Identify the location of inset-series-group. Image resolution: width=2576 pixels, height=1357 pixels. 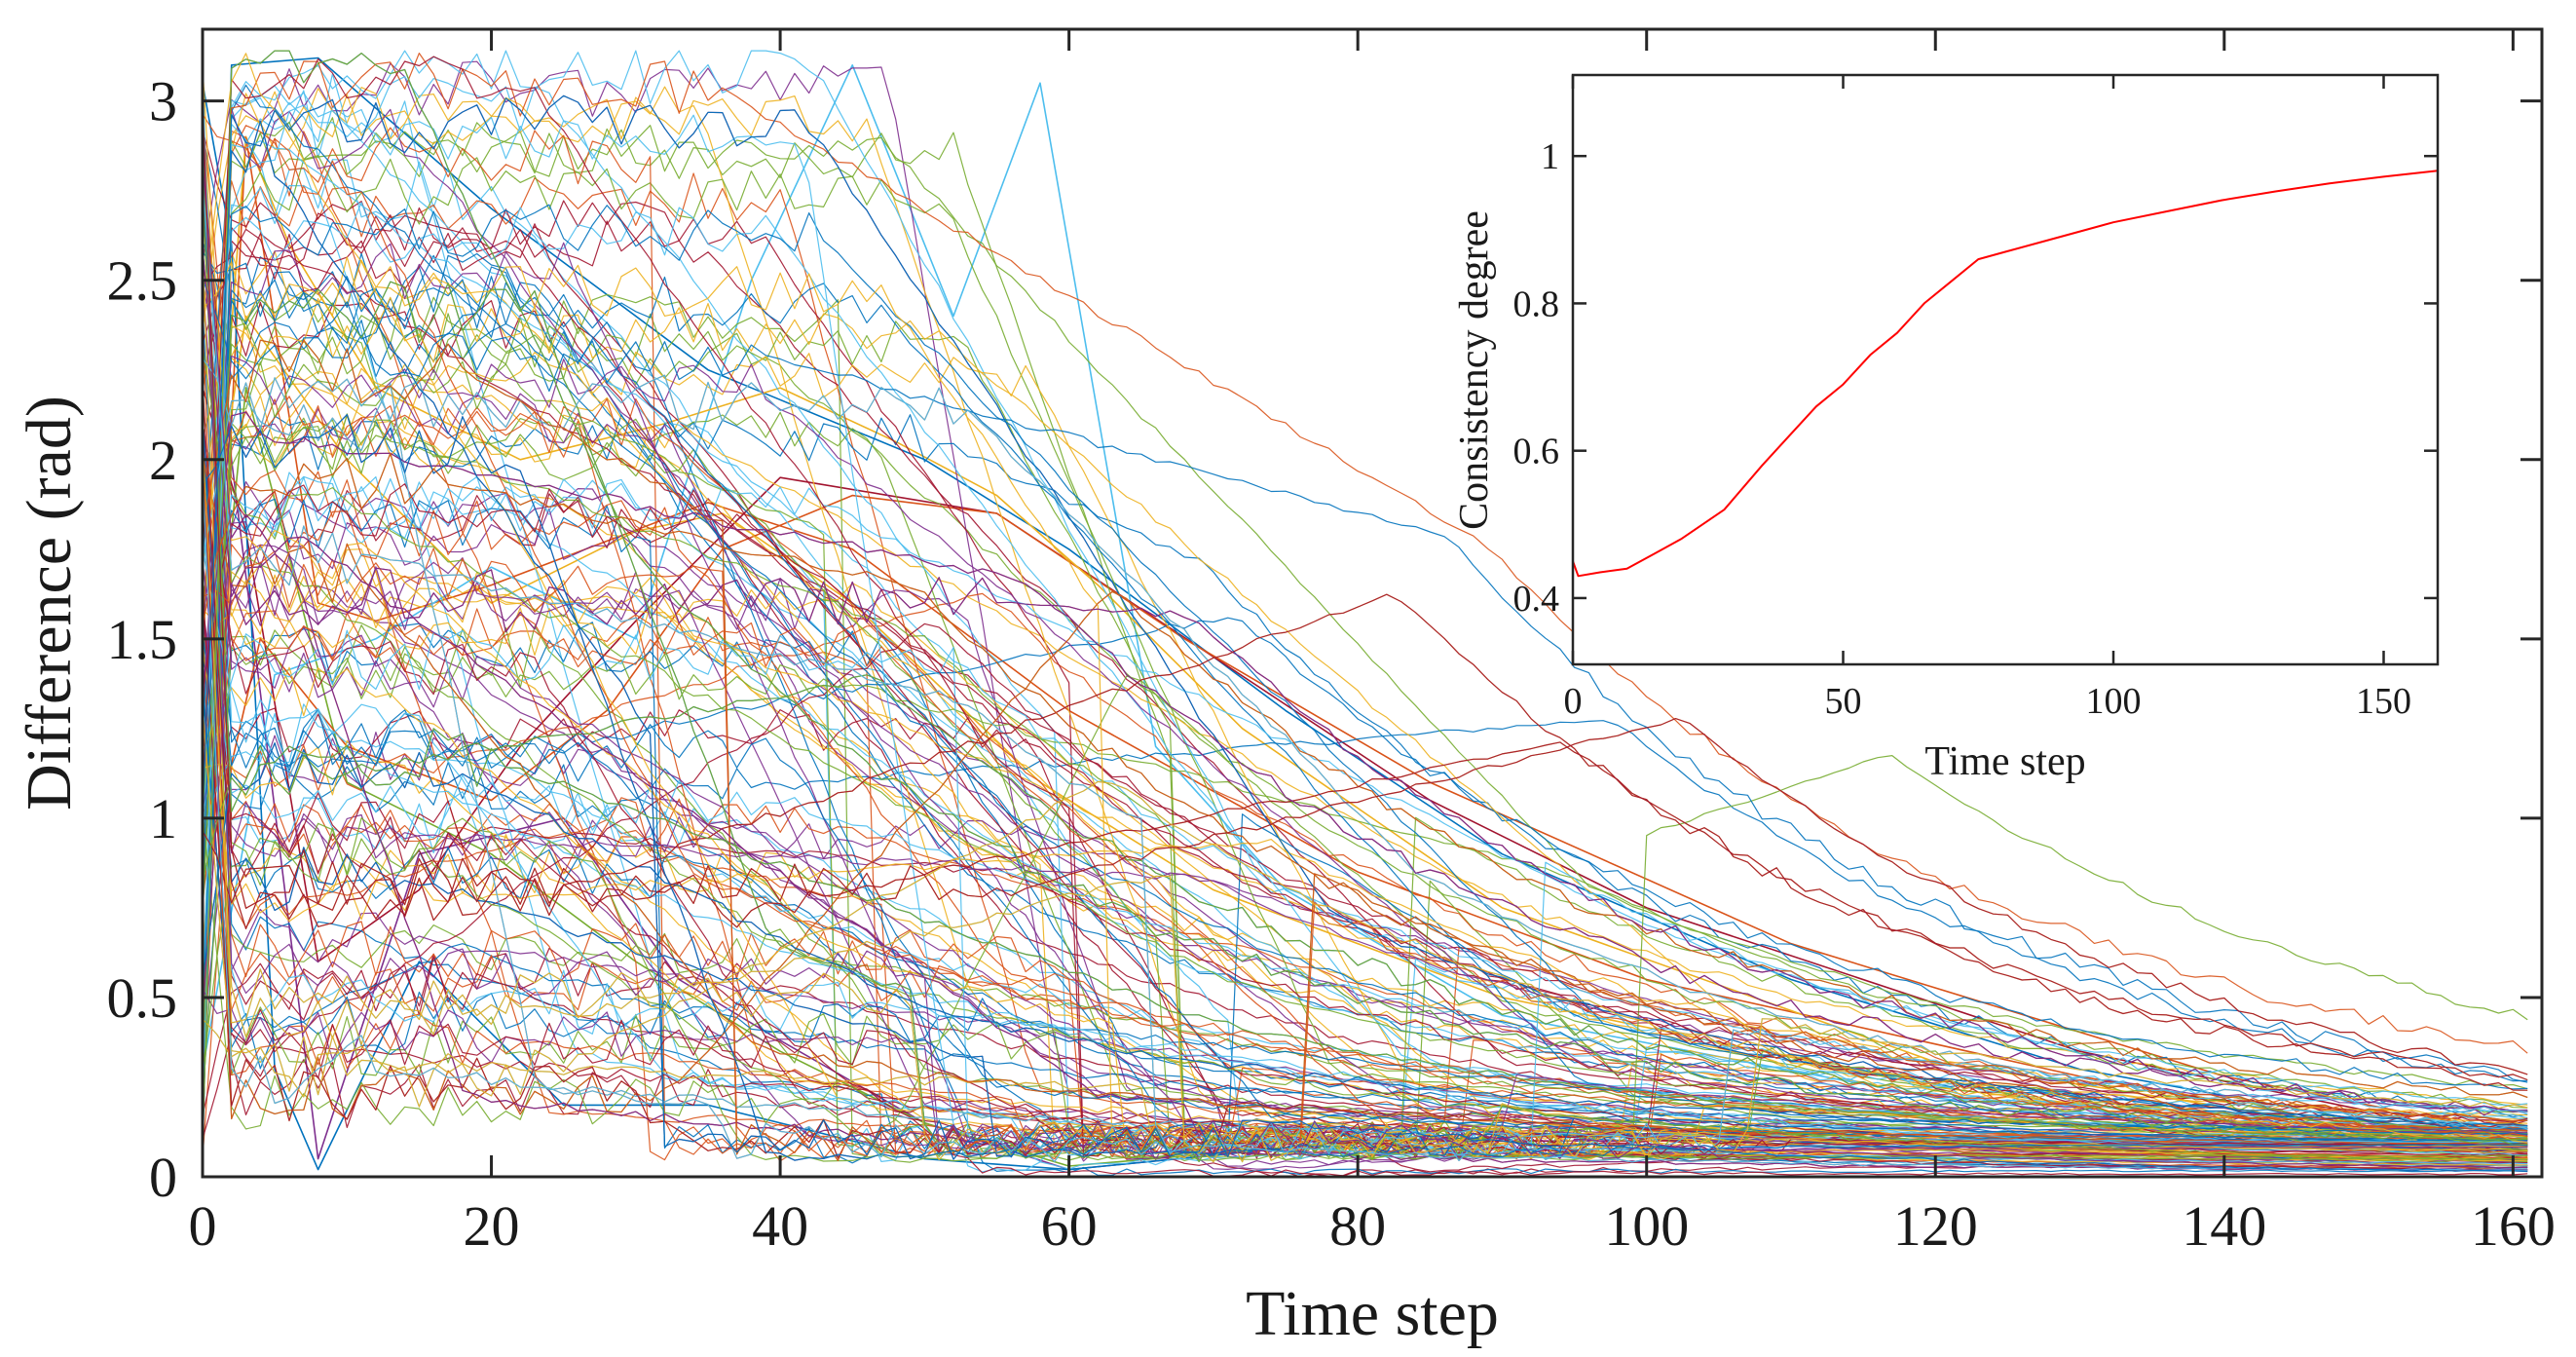
(2005, 374).